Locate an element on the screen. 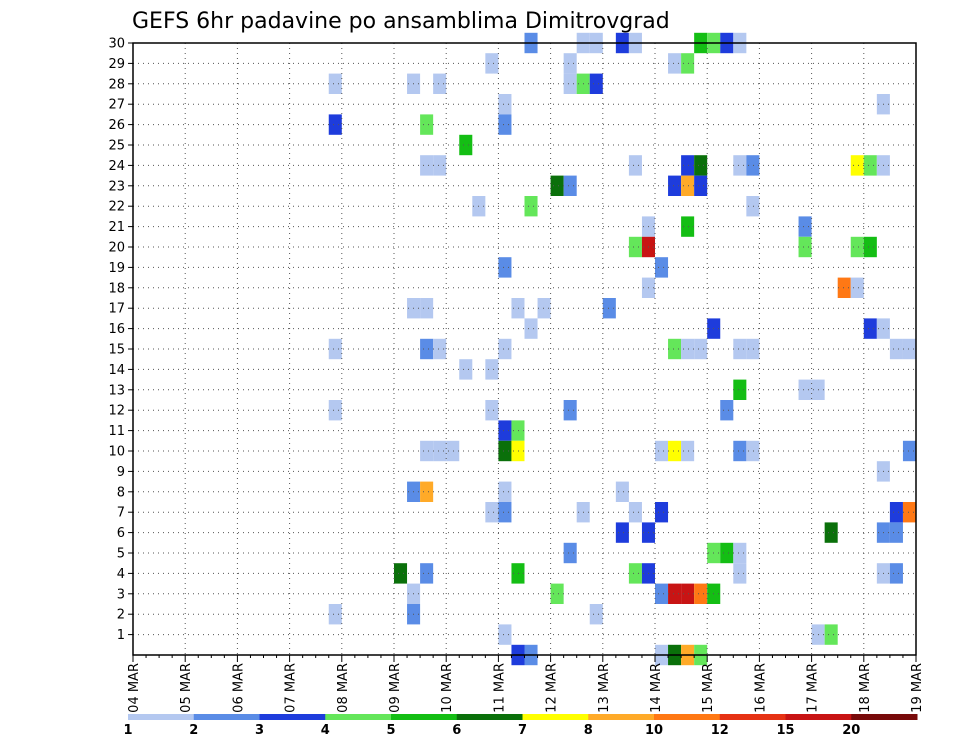 The image size is (960, 742). y-tick-label: 9 is located at coordinates (121, 472).